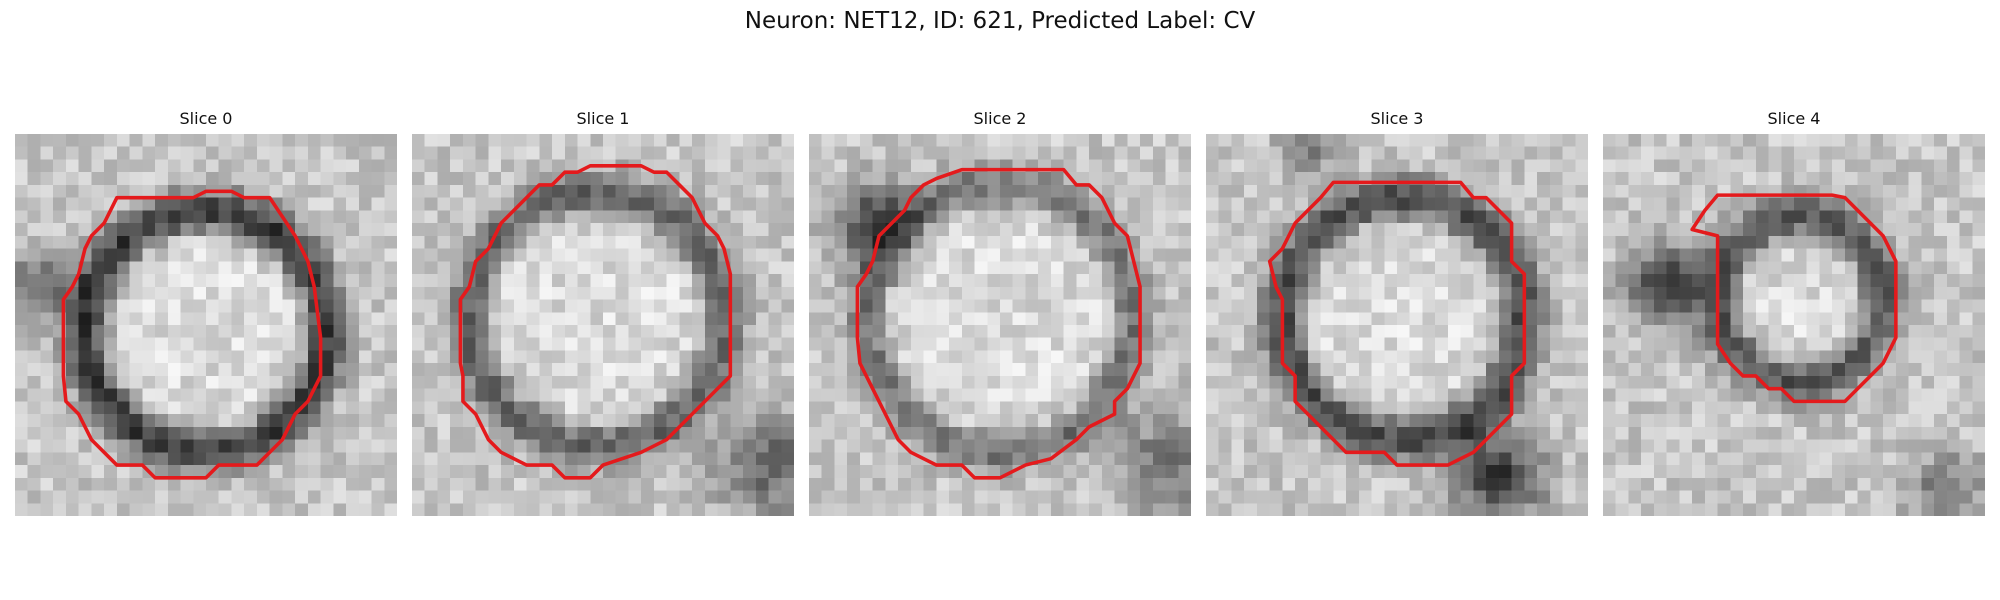 The width and height of the screenshot is (2000, 600). I want to click on slice-panel-0: Slice 0, so click(206, 312).